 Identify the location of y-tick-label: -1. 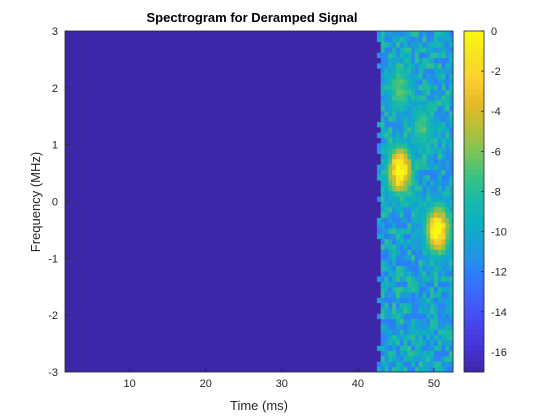
(53, 259).